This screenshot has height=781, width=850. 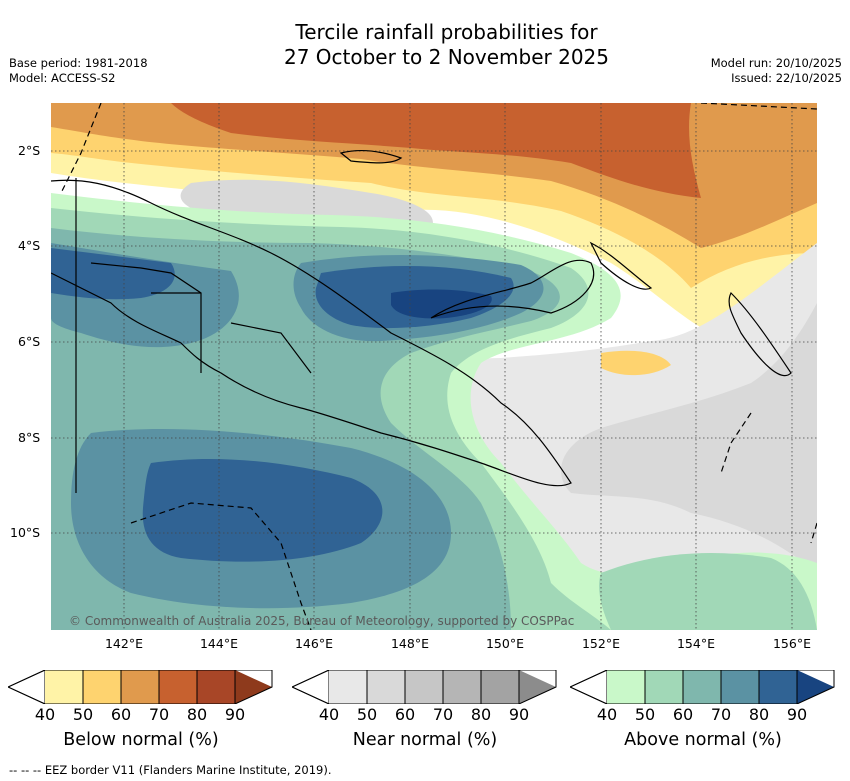 I want to click on lat-label-6s: 6°S, so click(x=29, y=341).